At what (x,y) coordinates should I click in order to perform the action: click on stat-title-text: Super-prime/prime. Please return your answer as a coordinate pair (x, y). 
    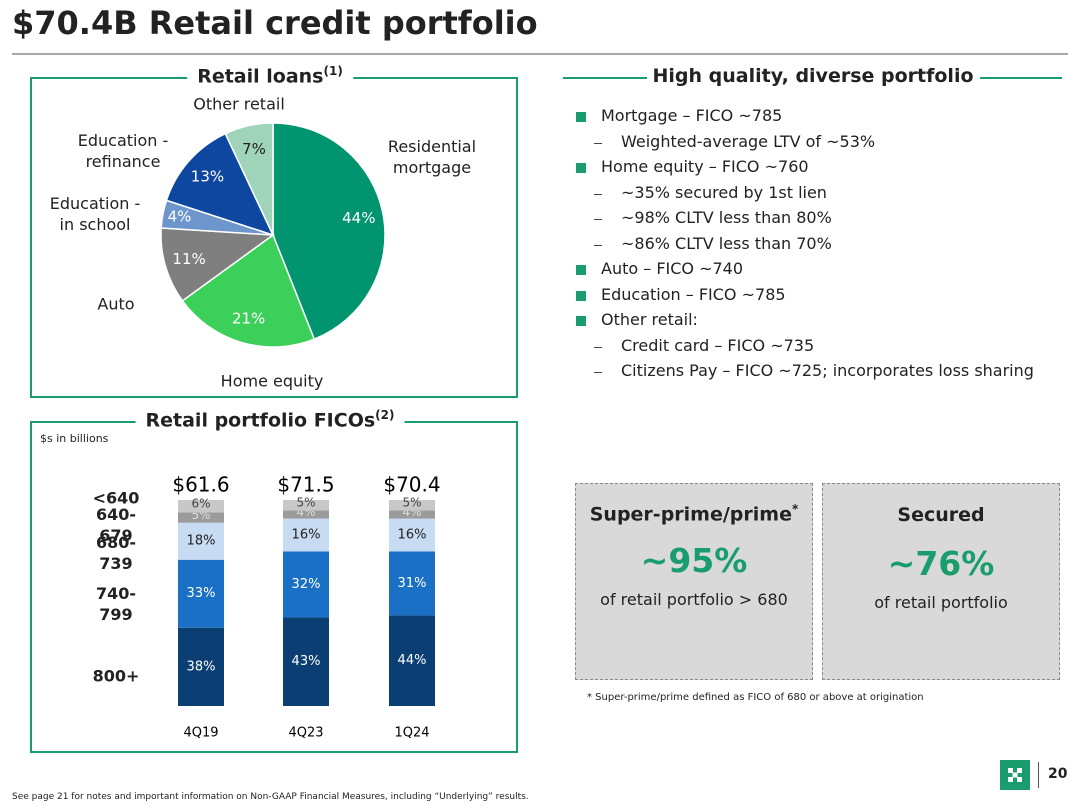
    Looking at the image, I should click on (690, 514).